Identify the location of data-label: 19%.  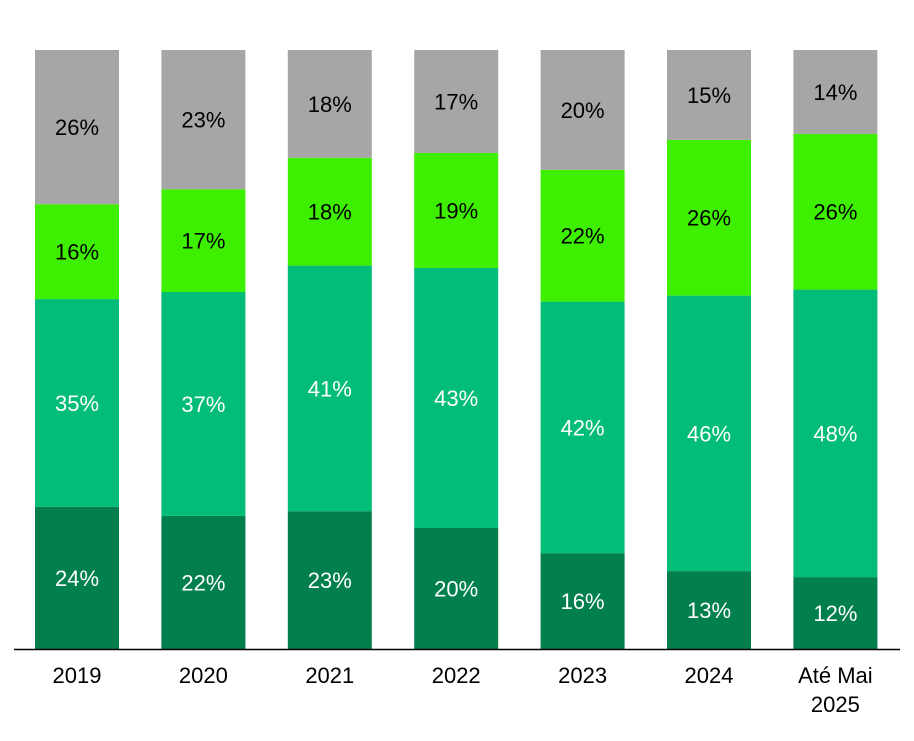
(456, 210).